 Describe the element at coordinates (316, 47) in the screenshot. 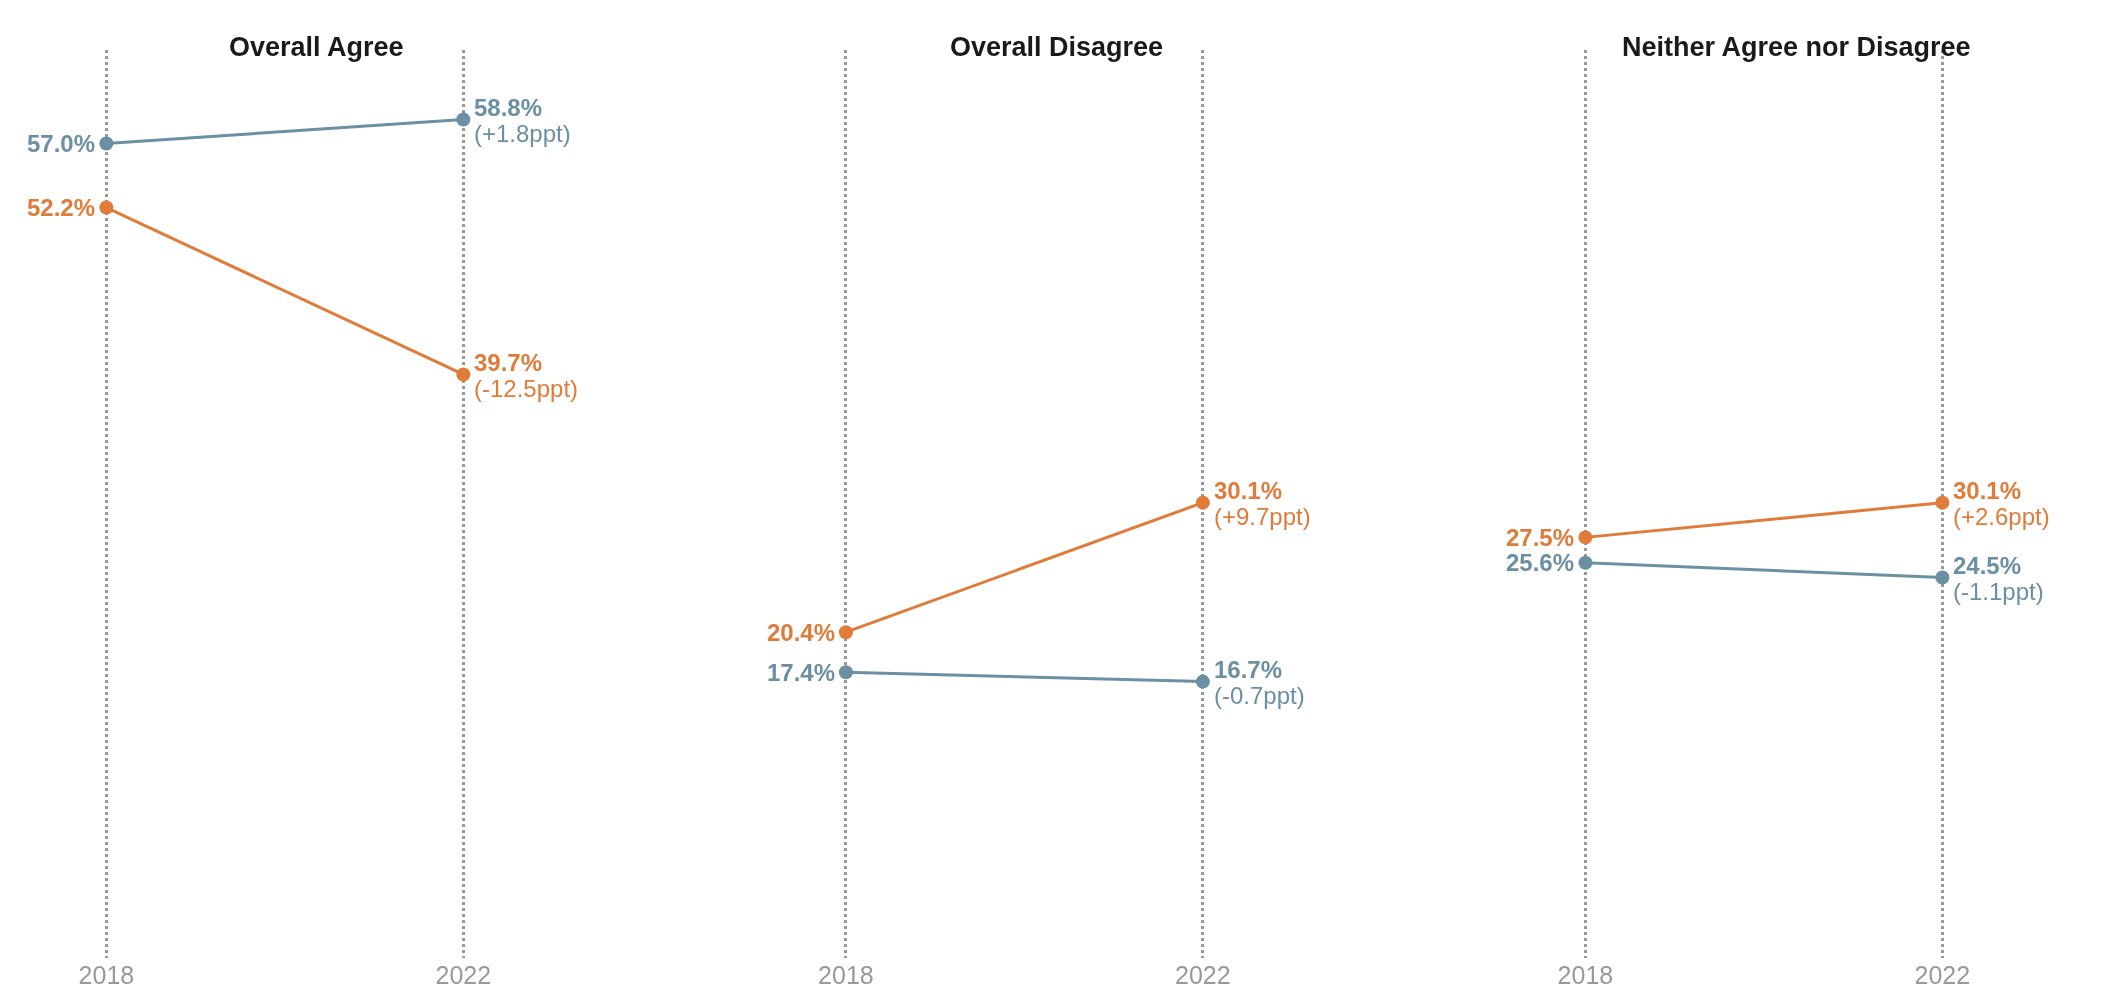

I see `chart-title: Overall Agree` at that location.